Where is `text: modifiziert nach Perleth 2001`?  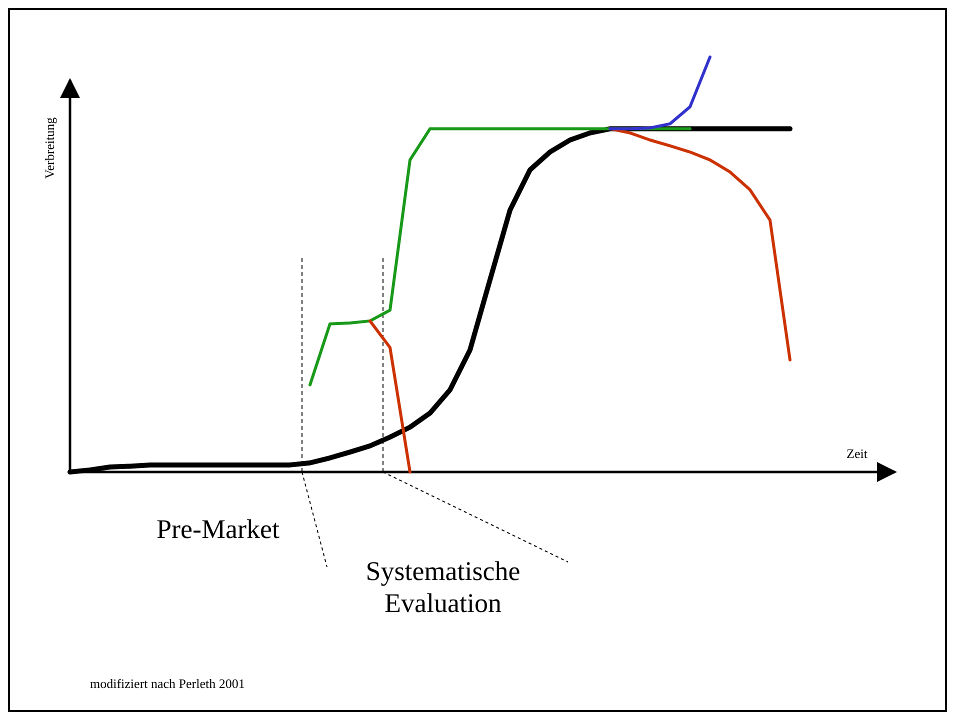
text: modifiziert nach Perleth 2001 is located at coordinates (167, 683).